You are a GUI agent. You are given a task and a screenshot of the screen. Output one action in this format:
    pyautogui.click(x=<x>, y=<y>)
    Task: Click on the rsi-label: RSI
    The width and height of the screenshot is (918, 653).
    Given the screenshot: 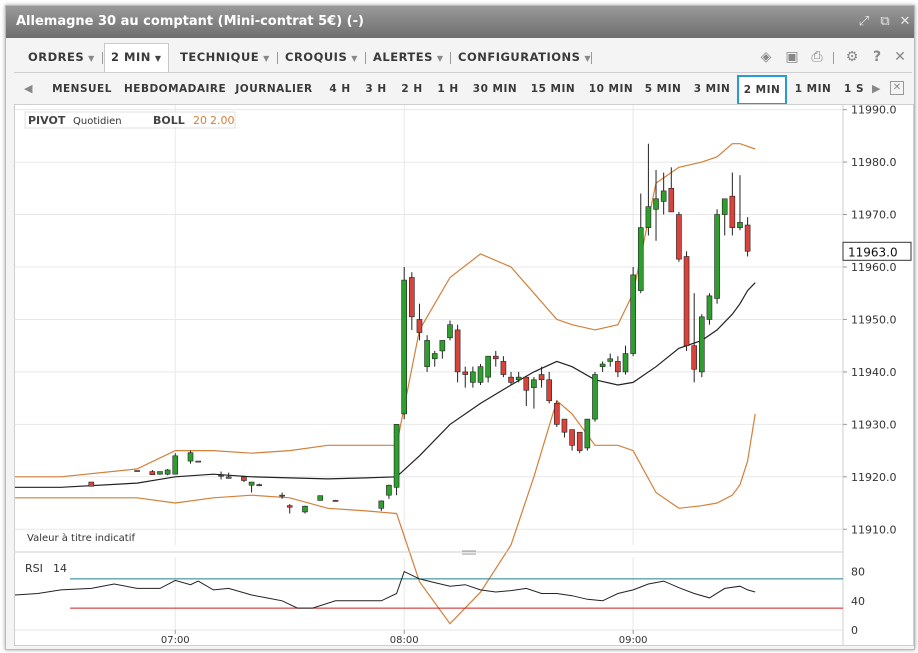 What is the action you would take?
    pyautogui.click(x=34, y=568)
    